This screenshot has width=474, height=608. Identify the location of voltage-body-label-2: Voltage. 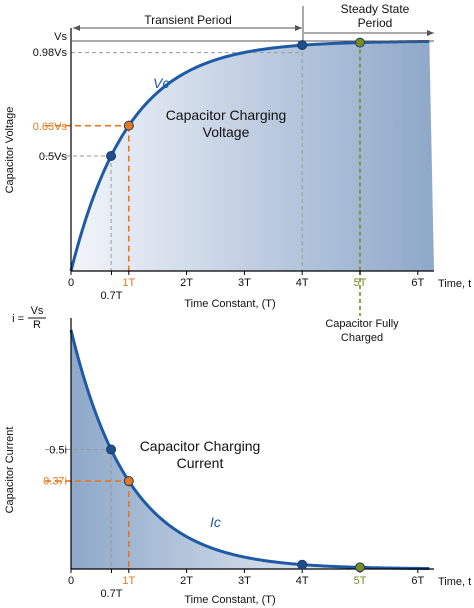
(226, 132).